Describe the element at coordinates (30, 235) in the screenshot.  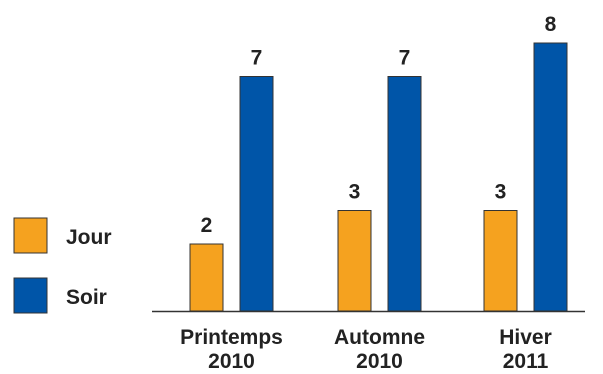
I see `legend-swatch-jour` at that location.